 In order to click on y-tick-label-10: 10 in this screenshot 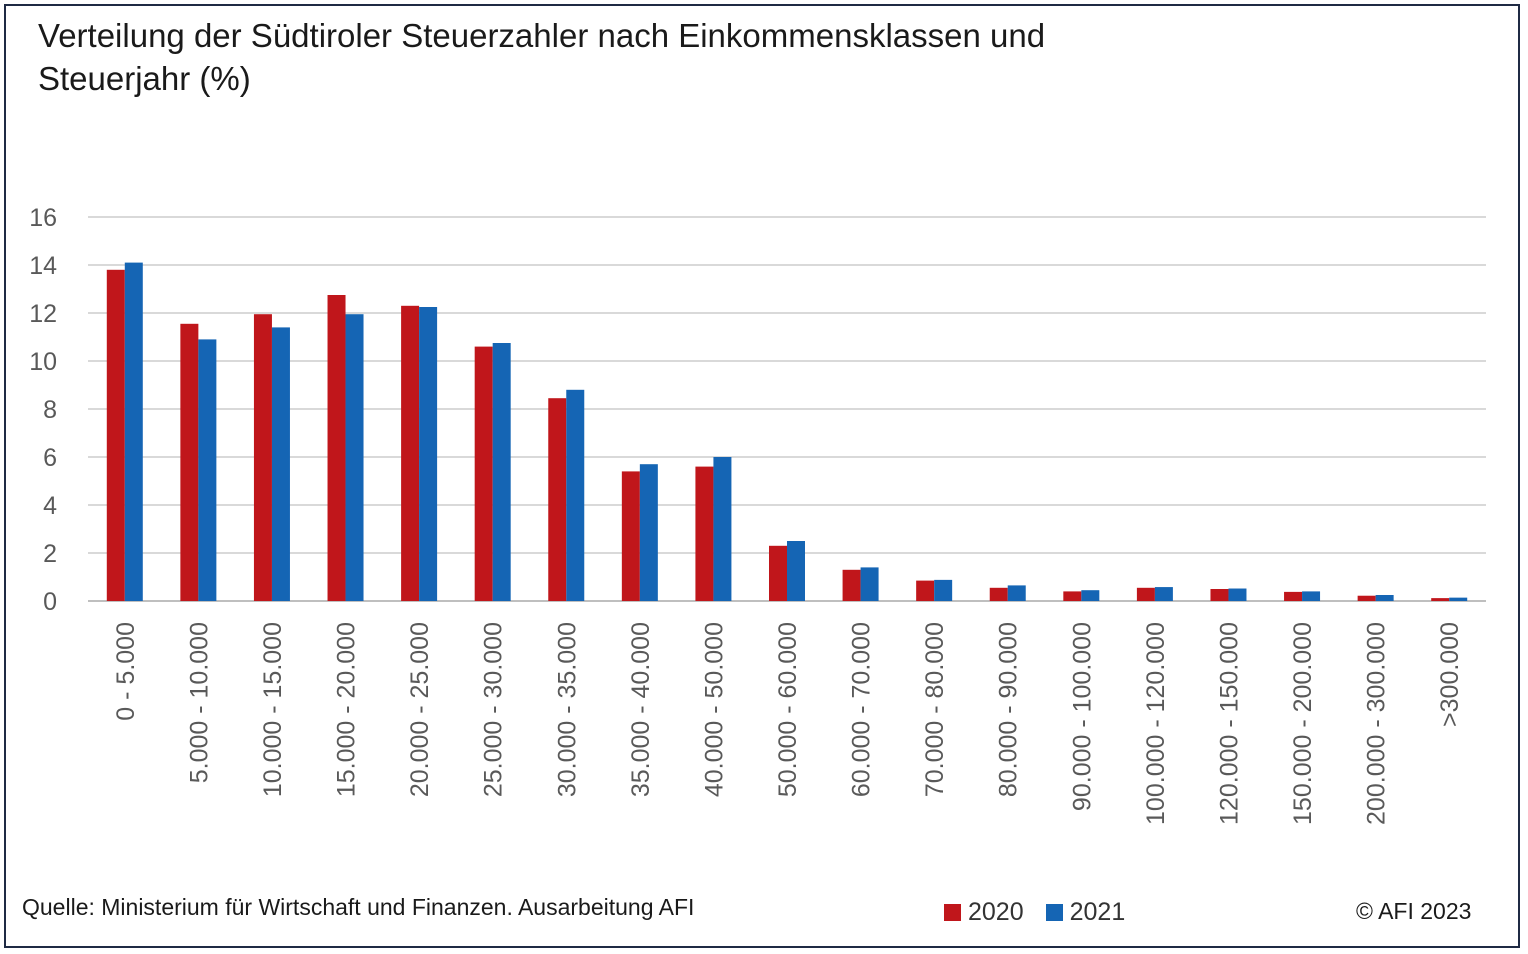, I will do `click(43, 362)`.